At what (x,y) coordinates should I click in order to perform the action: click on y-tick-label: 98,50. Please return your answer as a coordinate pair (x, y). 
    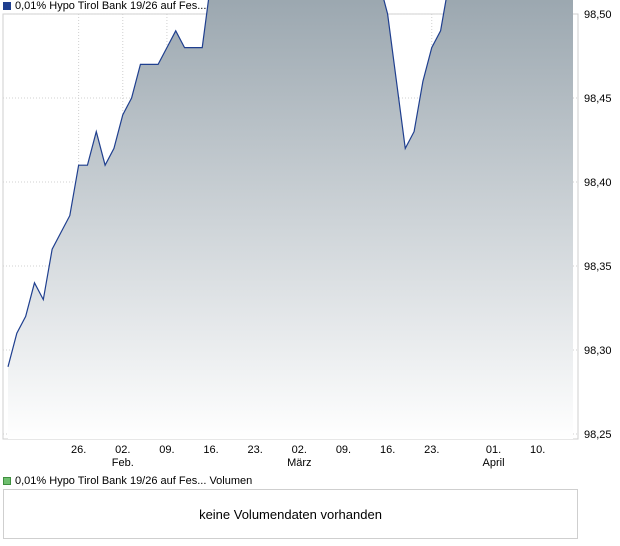
    Looking at the image, I should click on (598, 15).